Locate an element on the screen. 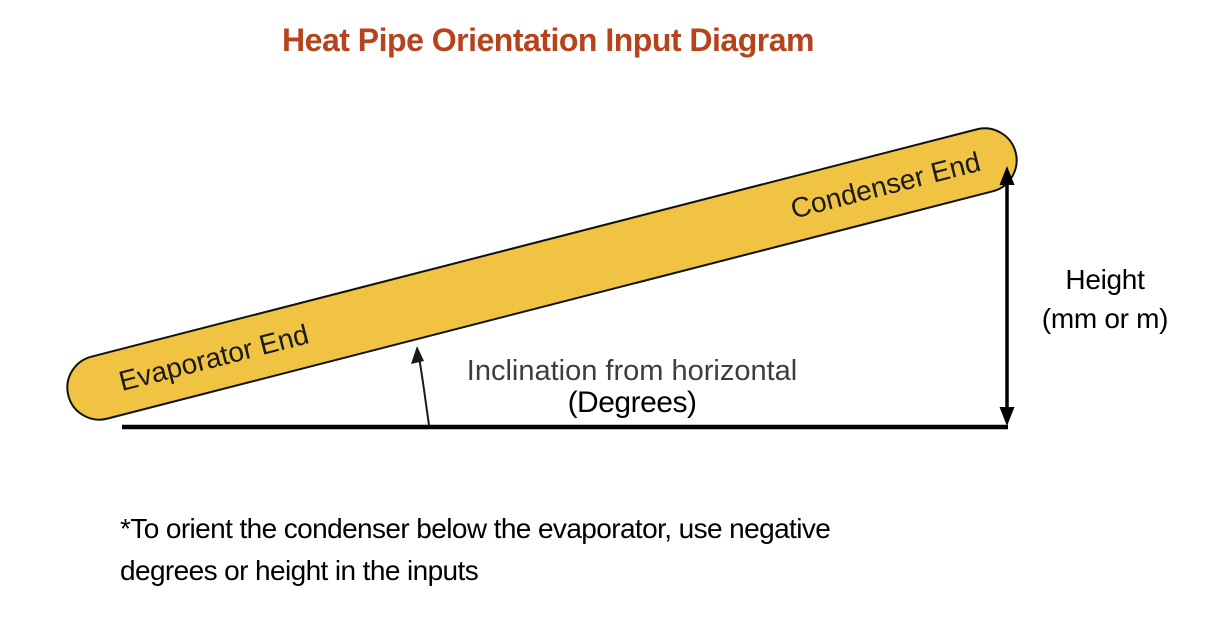 The height and width of the screenshot is (644, 1215). condenser-end-label: Condenser End is located at coordinates (885, 185).